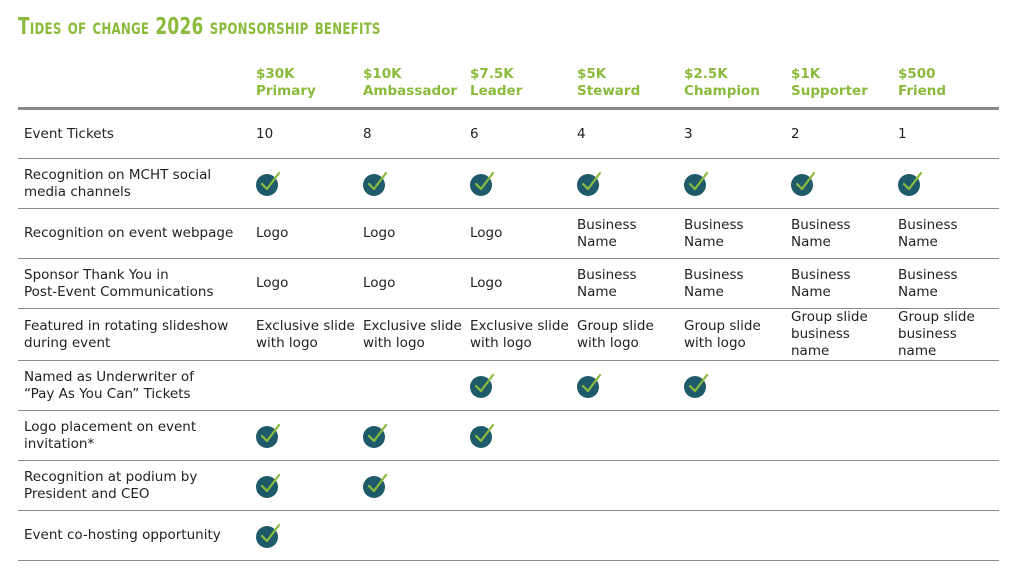 The image size is (1024, 585). I want to click on benefit-label-line: Recognition at podium by, so click(111, 476).